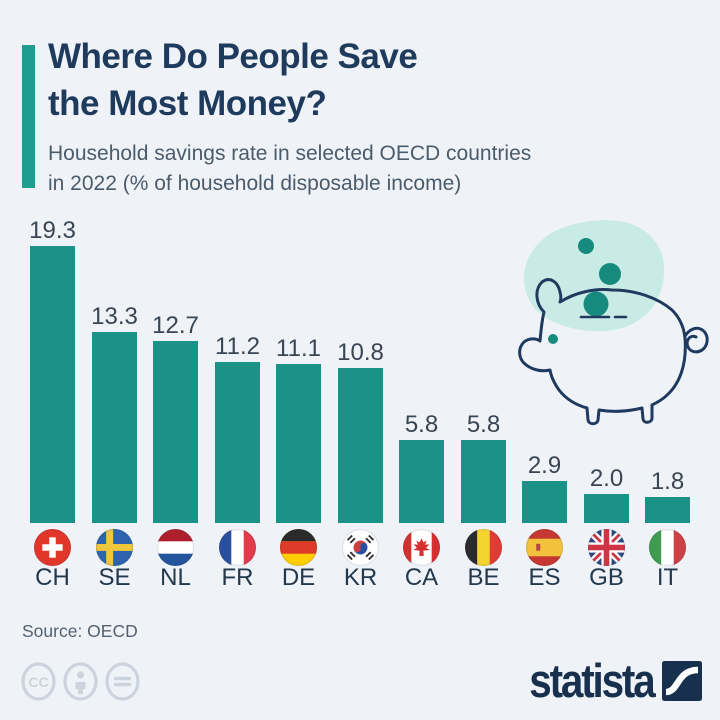 This screenshot has width=720, height=720. What do you see at coordinates (483, 547) in the screenshot?
I see `flag-icon-belgium` at bounding box center [483, 547].